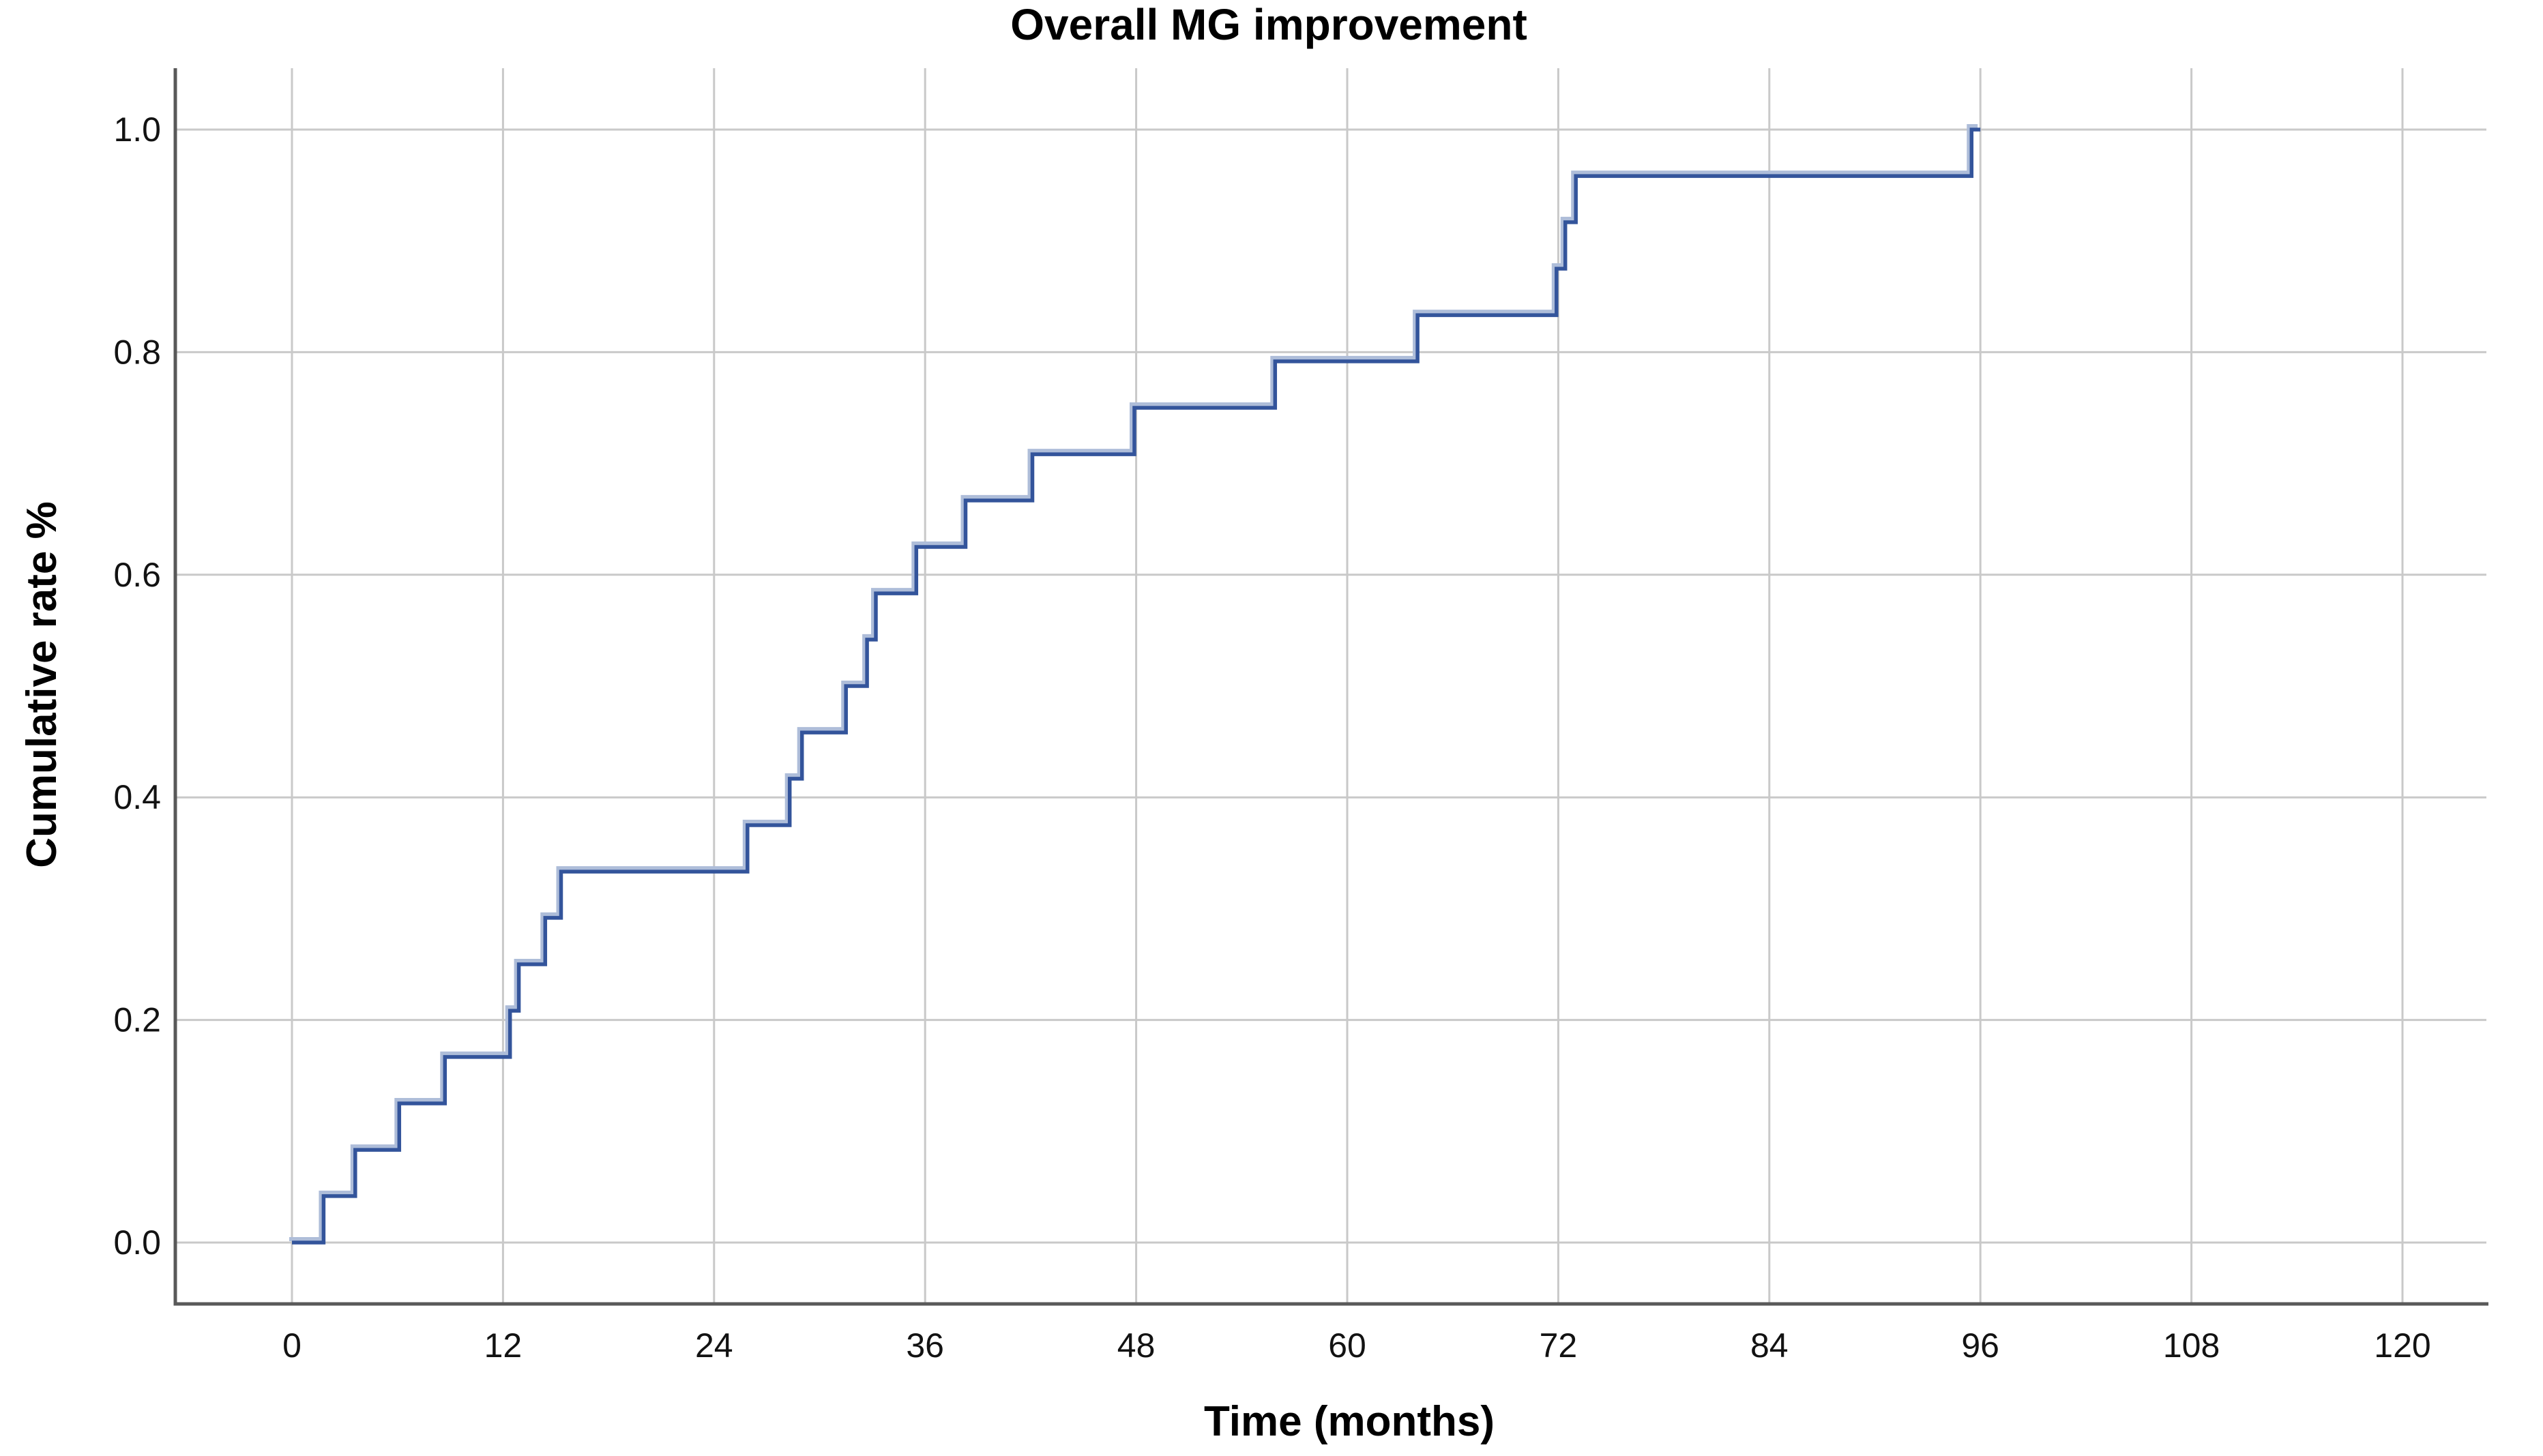 This screenshot has width=2543, height=1456. What do you see at coordinates (137, 797) in the screenshot?
I see `y-tick-label-0.4: 0.4` at bounding box center [137, 797].